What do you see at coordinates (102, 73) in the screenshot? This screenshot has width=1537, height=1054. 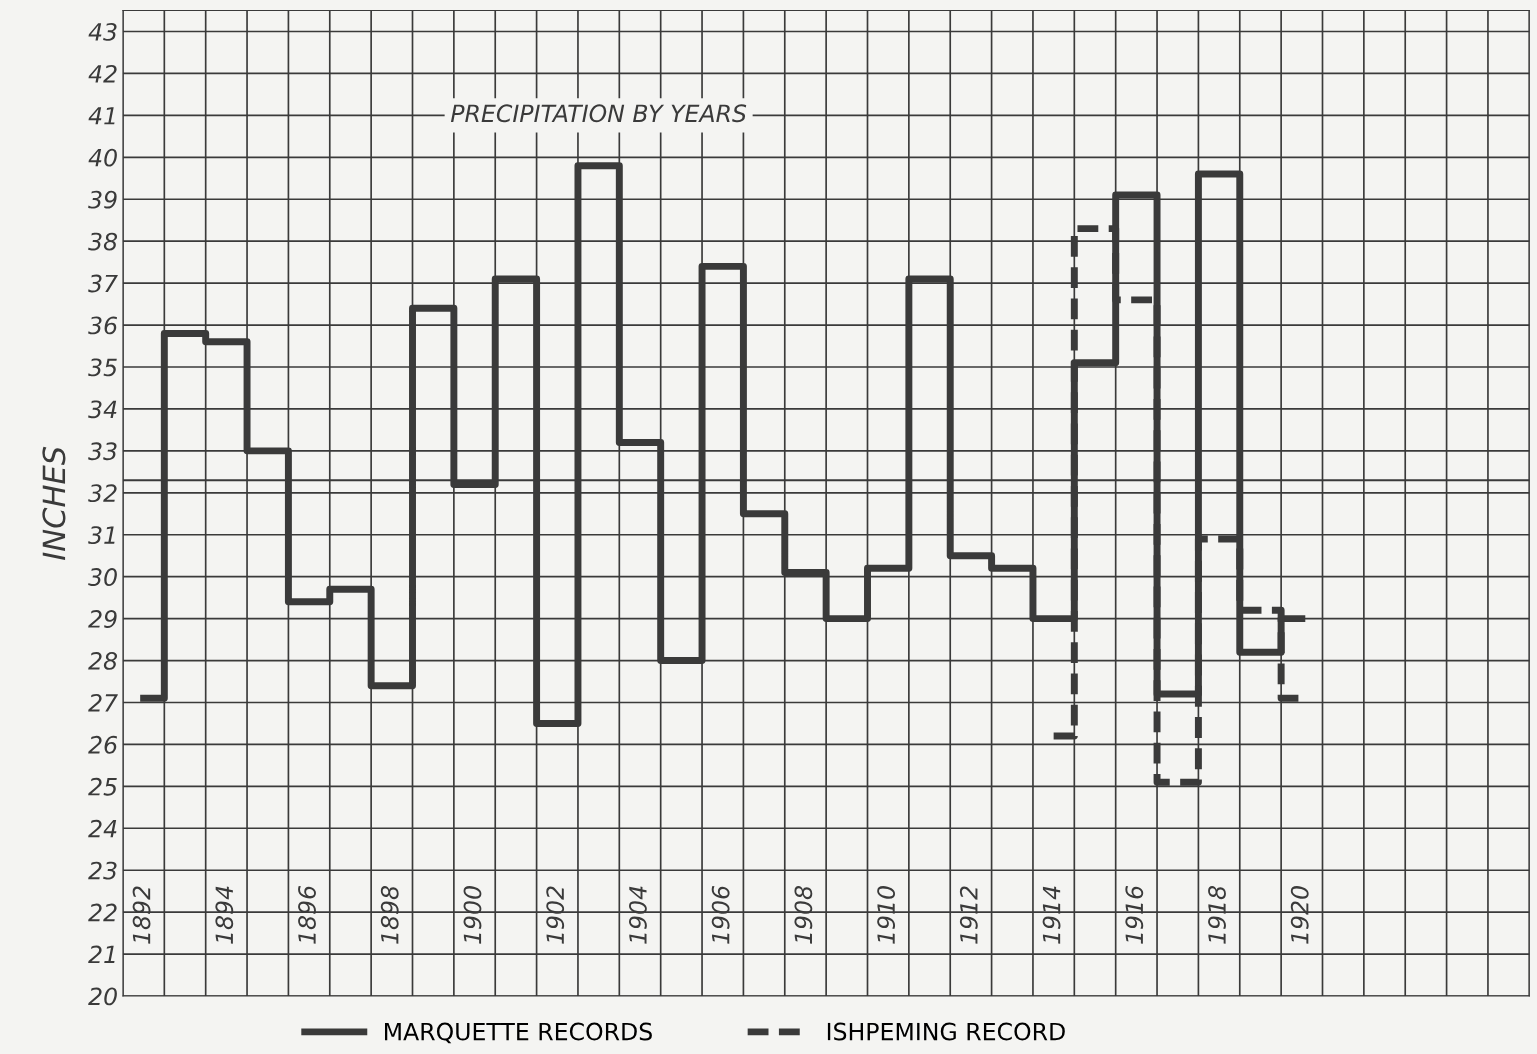 I see `y-tick-label: 42` at bounding box center [102, 73].